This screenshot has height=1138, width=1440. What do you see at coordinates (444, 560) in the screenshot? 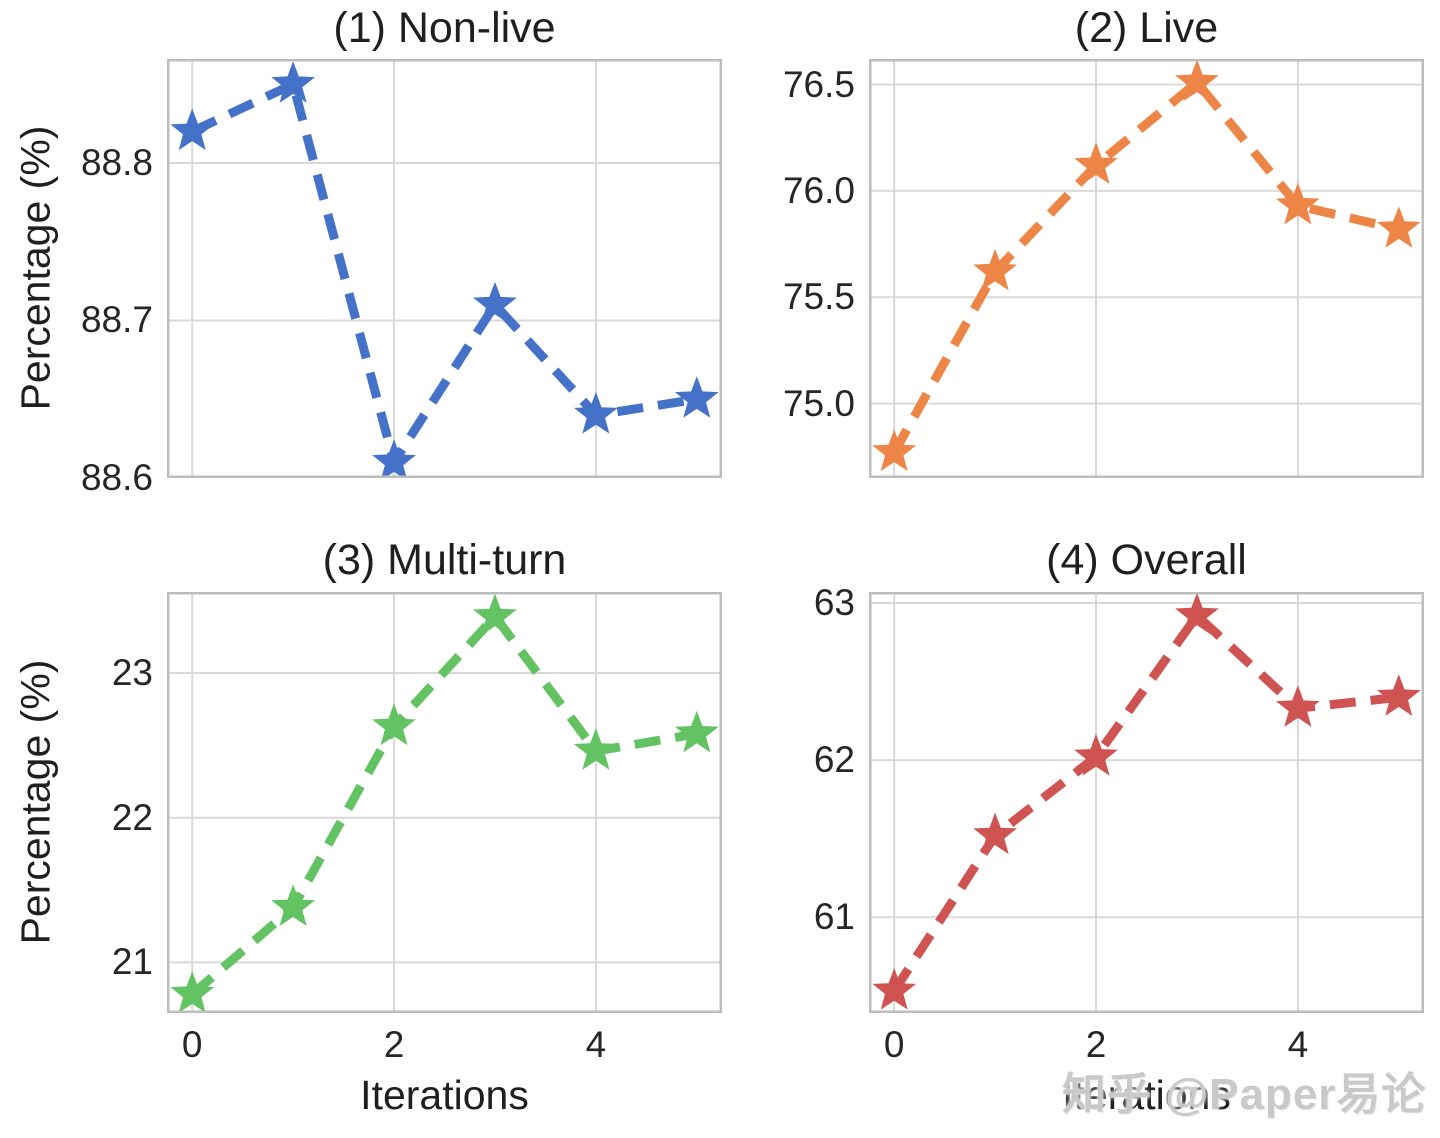
I see `chart-title-multi-turn: (3) Multi-turn` at bounding box center [444, 560].